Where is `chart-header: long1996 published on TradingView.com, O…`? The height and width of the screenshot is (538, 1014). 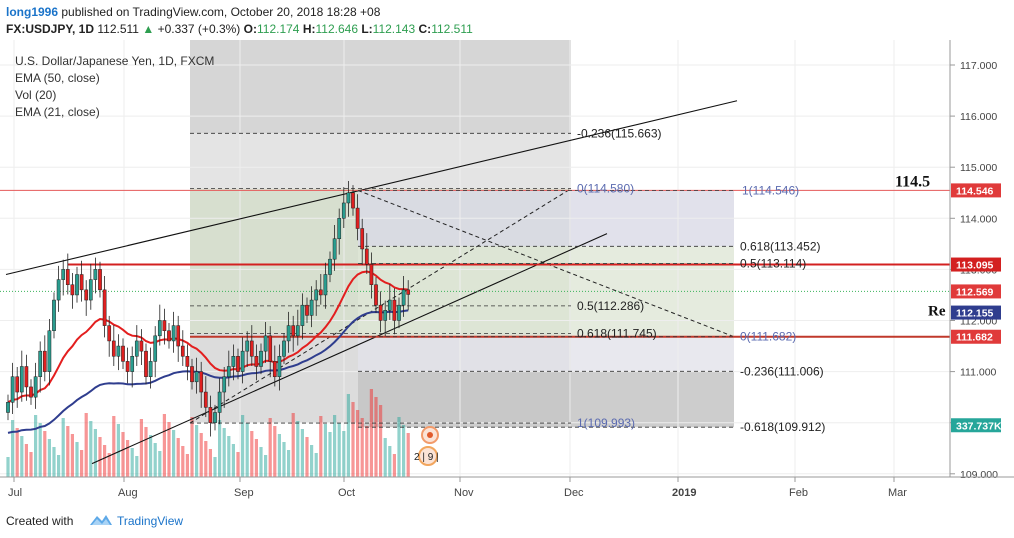 chart-header: long1996 published on TradingView.com, O… is located at coordinates (507, 20).